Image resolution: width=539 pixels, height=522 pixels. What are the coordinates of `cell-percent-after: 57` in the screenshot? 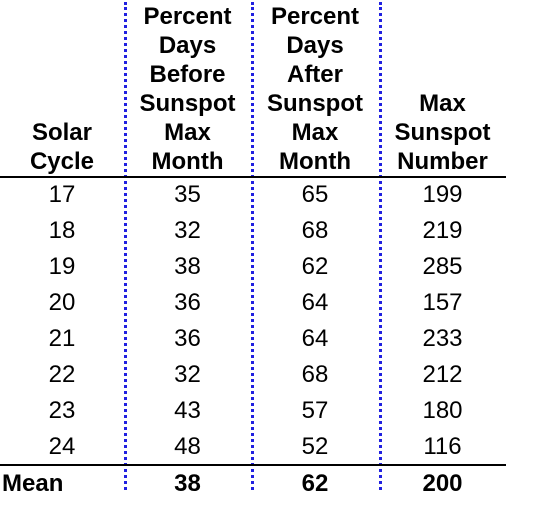 It's located at (315, 410).